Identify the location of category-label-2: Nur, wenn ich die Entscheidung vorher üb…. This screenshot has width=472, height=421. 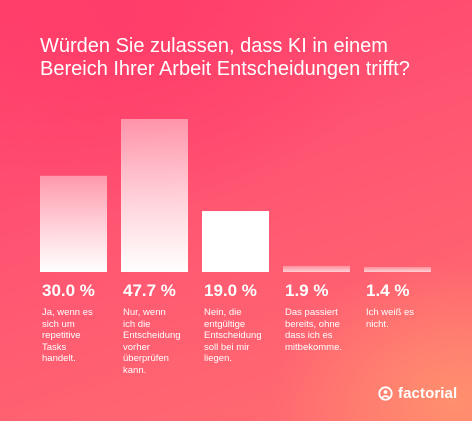
(152, 341).